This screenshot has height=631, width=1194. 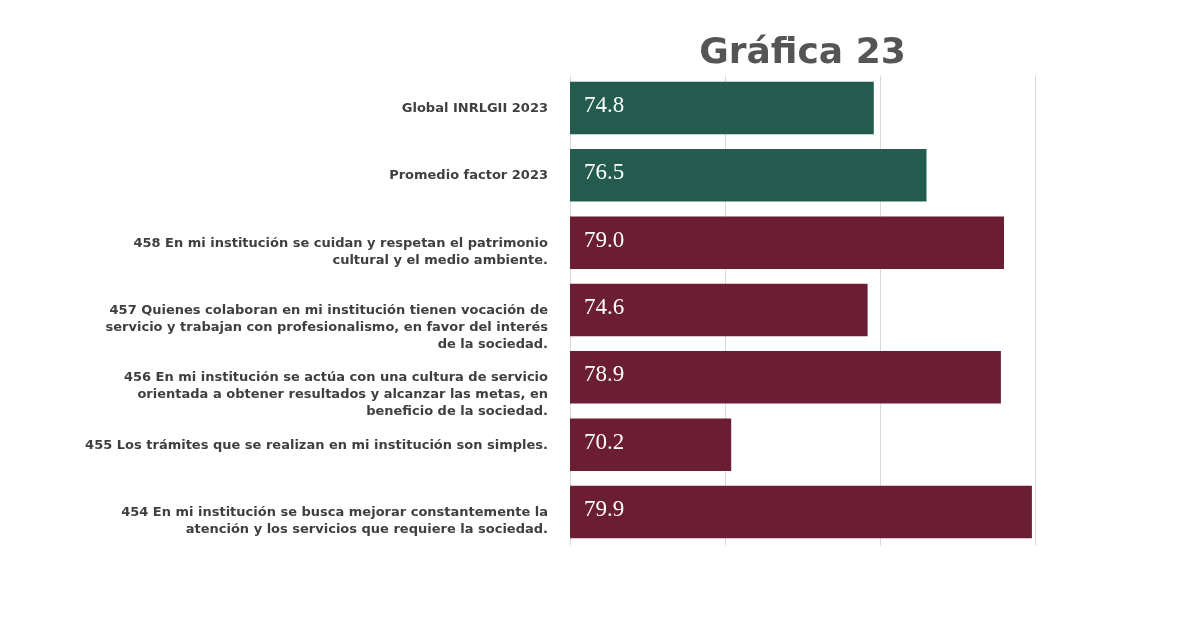 What do you see at coordinates (334, 520) in the screenshot?
I see `y-tick-label: 454 En mi institución se busca mejorar constantemente la atención y los servicios que requiere la sociedad.` at bounding box center [334, 520].